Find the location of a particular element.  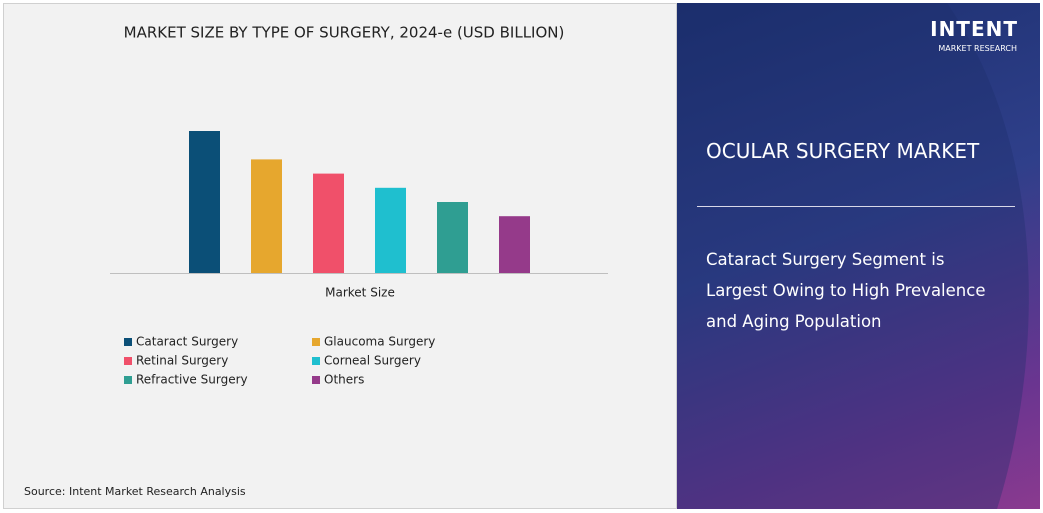

legend-label: Refractive Surgery is located at coordinates (192, 380).